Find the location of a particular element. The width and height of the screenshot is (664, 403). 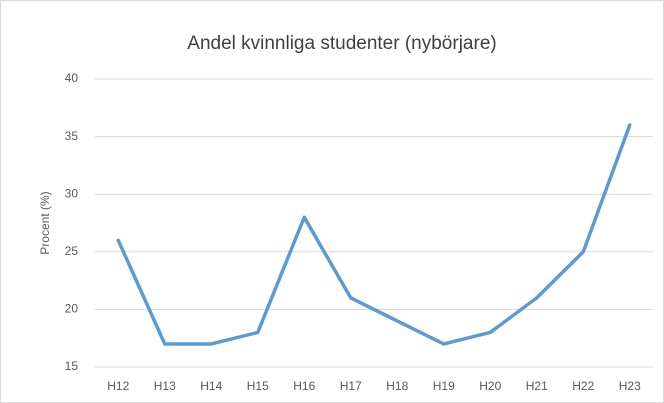

y-tick-label: 20 is located at coordinates (72, 309).